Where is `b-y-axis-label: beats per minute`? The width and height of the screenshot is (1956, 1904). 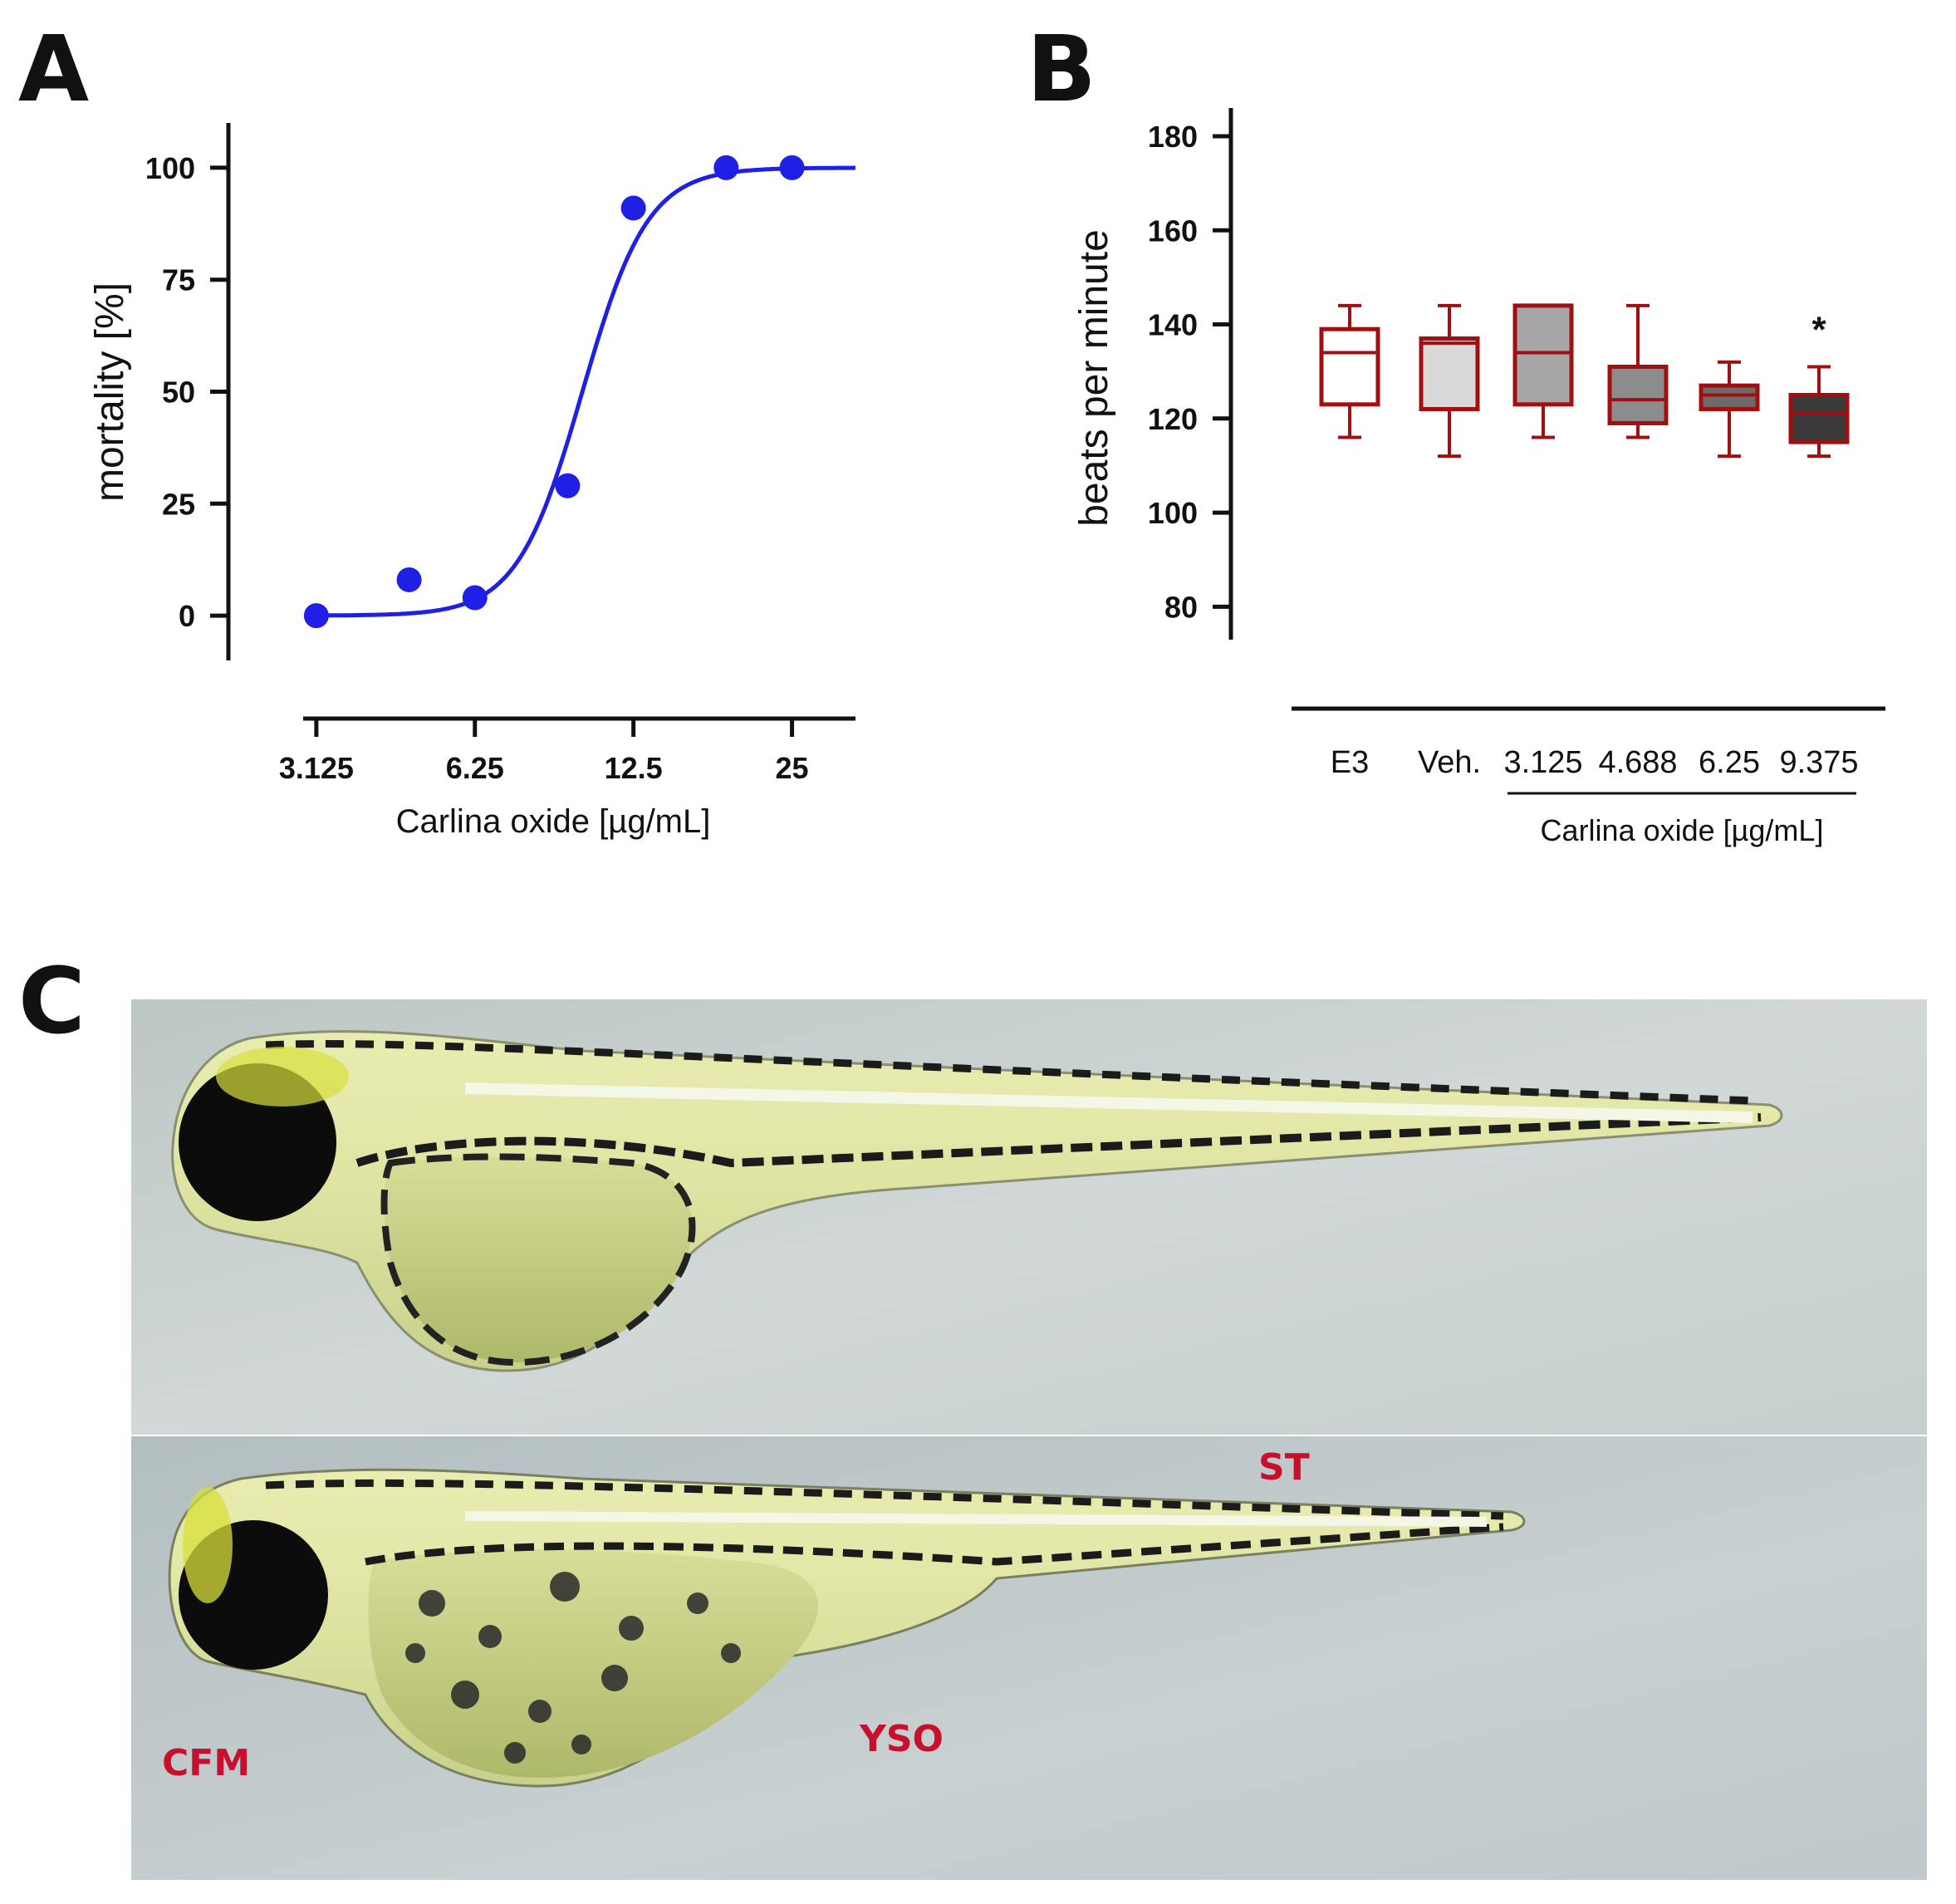 b-y-axis-label: beats per minute is located at coordinates (1094, 378).